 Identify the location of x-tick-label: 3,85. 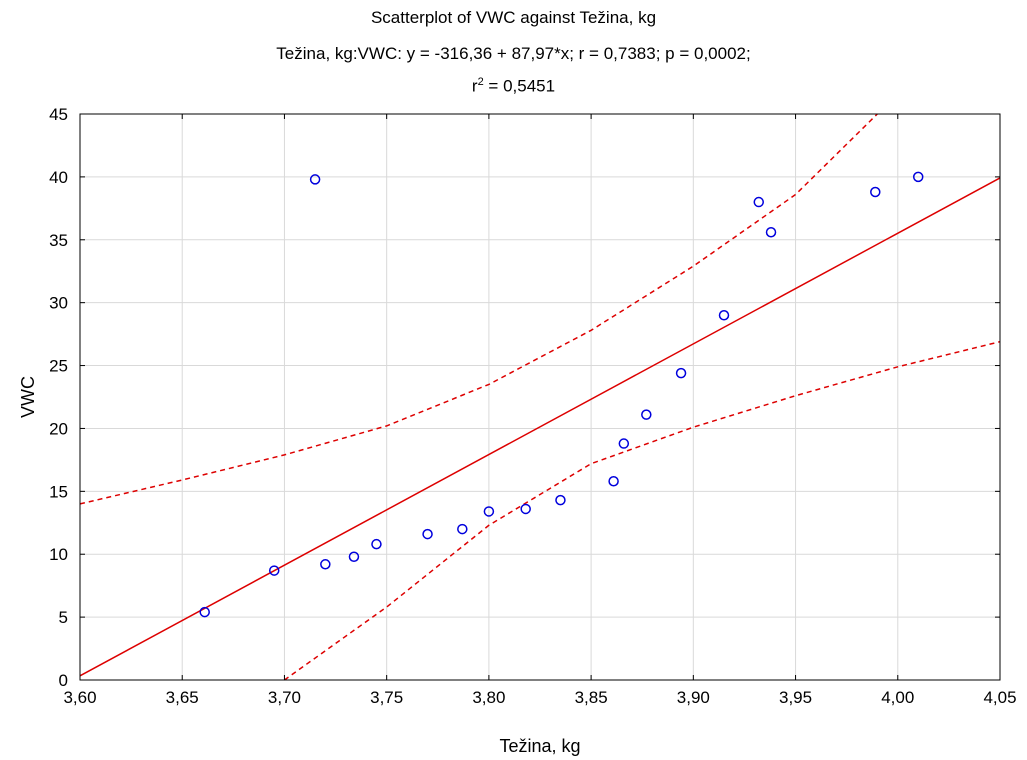
(591, 697).